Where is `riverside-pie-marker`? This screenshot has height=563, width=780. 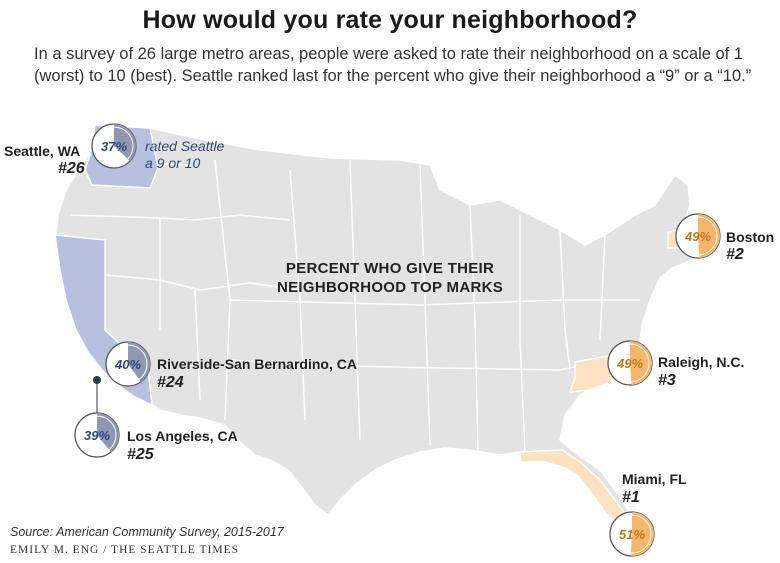
riverside-pie-marker is located at coordinates (128, 364).